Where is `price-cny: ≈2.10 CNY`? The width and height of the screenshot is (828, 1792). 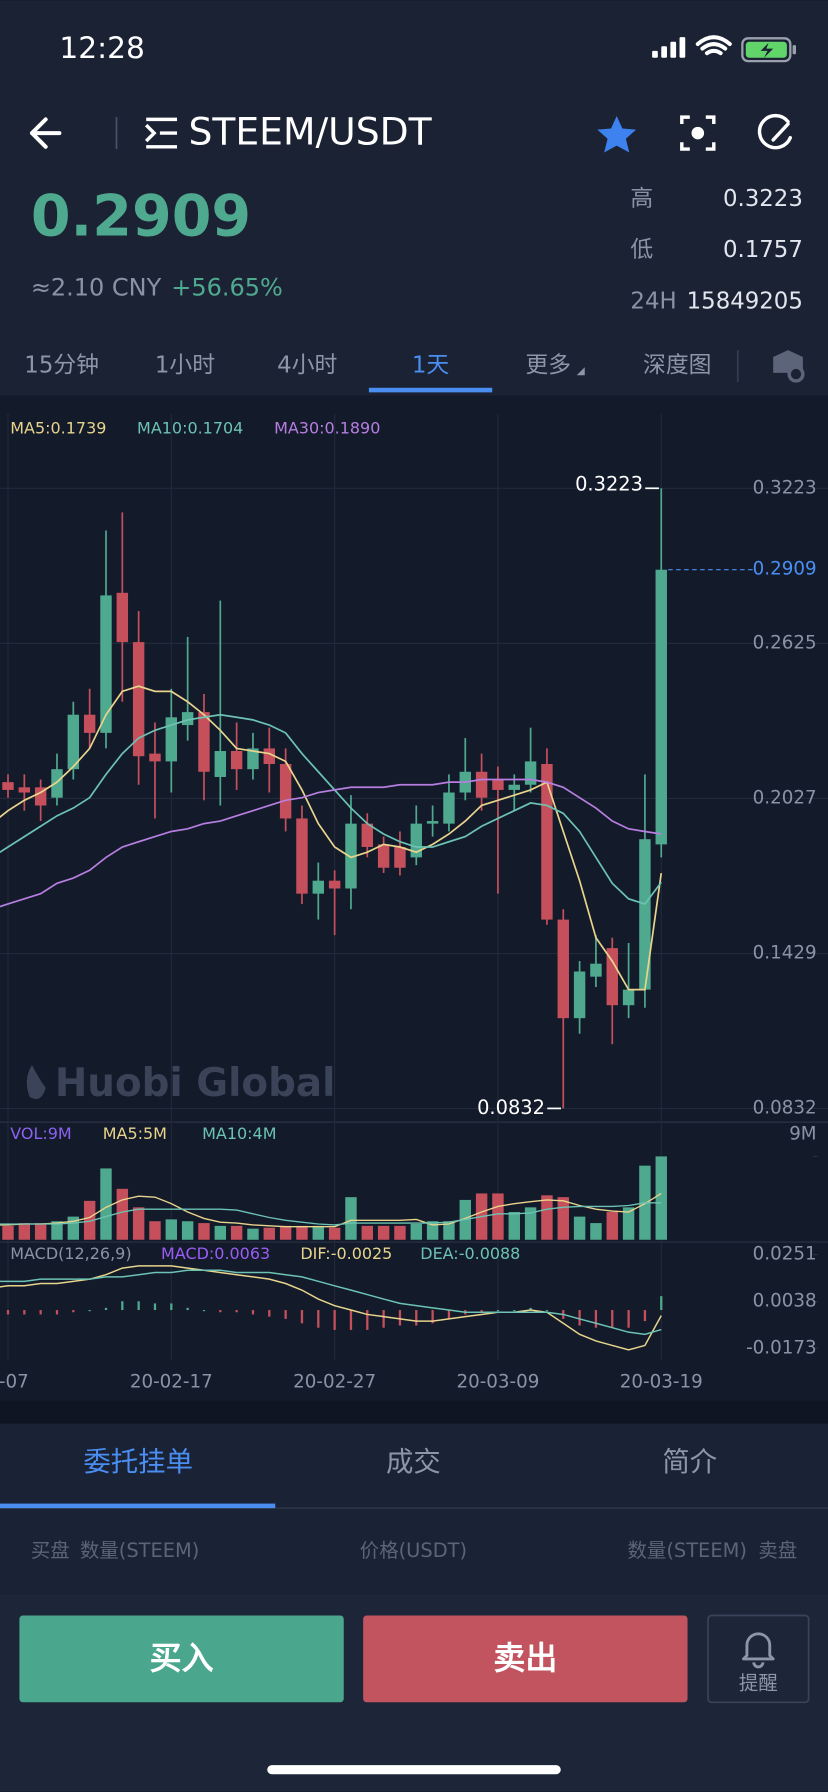 price-cny: ≈2.10 CNY is located at coordinates (96, 287).